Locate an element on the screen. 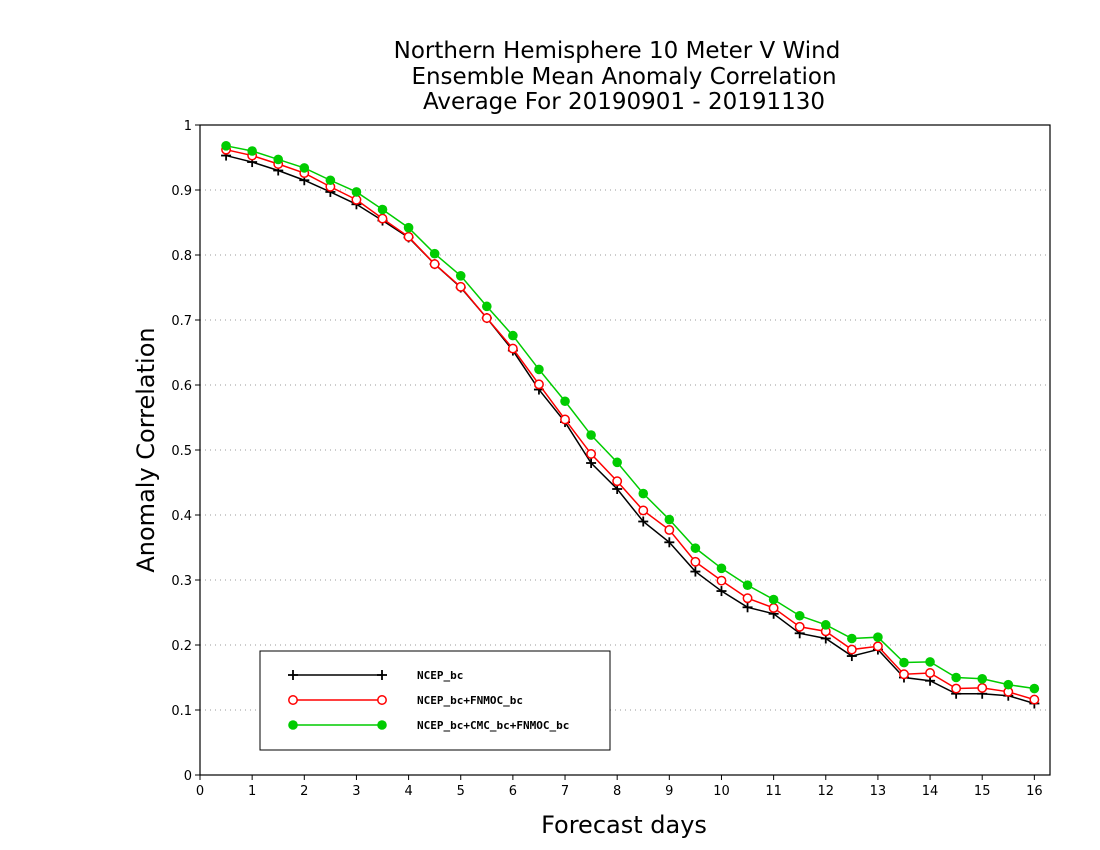  y-tick-label: 0.5 is located at coordinates (181, 451).